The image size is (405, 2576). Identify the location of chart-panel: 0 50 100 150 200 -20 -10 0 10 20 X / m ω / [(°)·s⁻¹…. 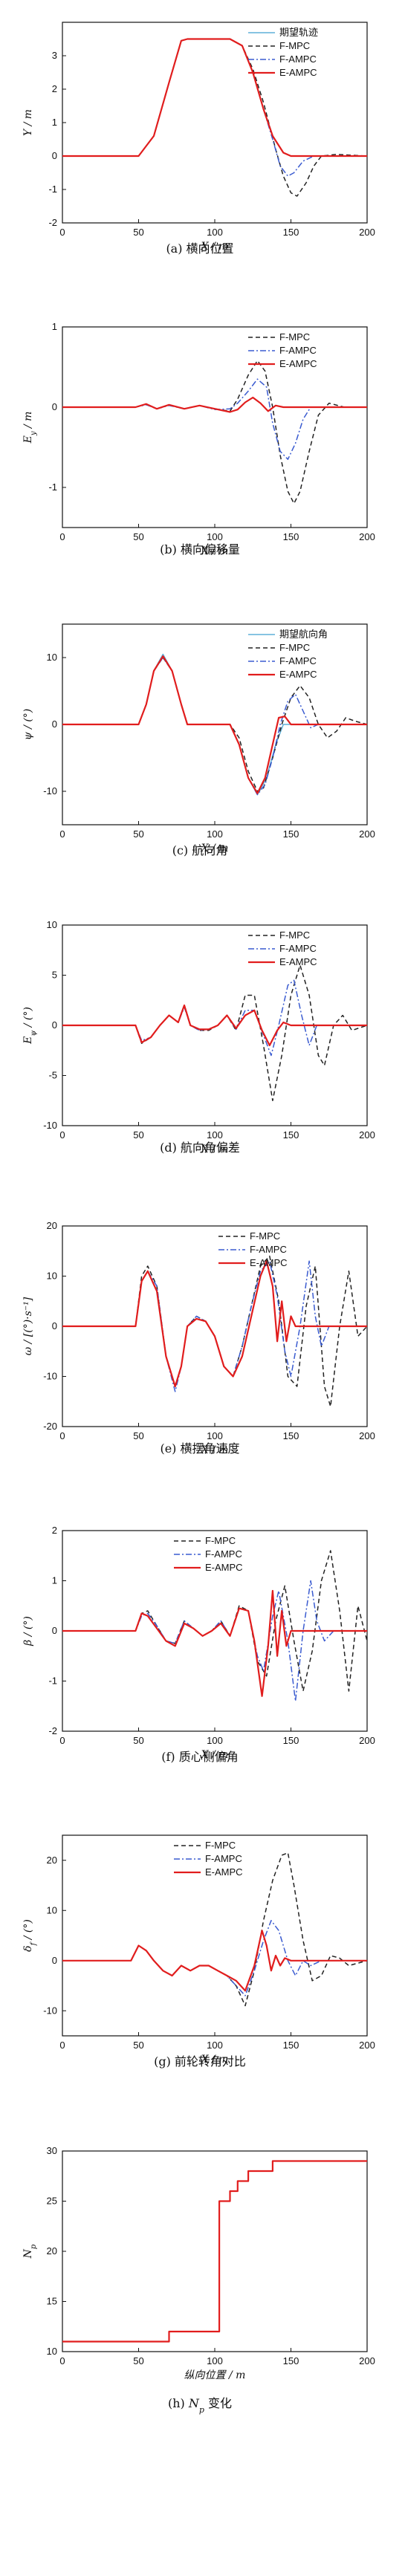
(198, 1338).